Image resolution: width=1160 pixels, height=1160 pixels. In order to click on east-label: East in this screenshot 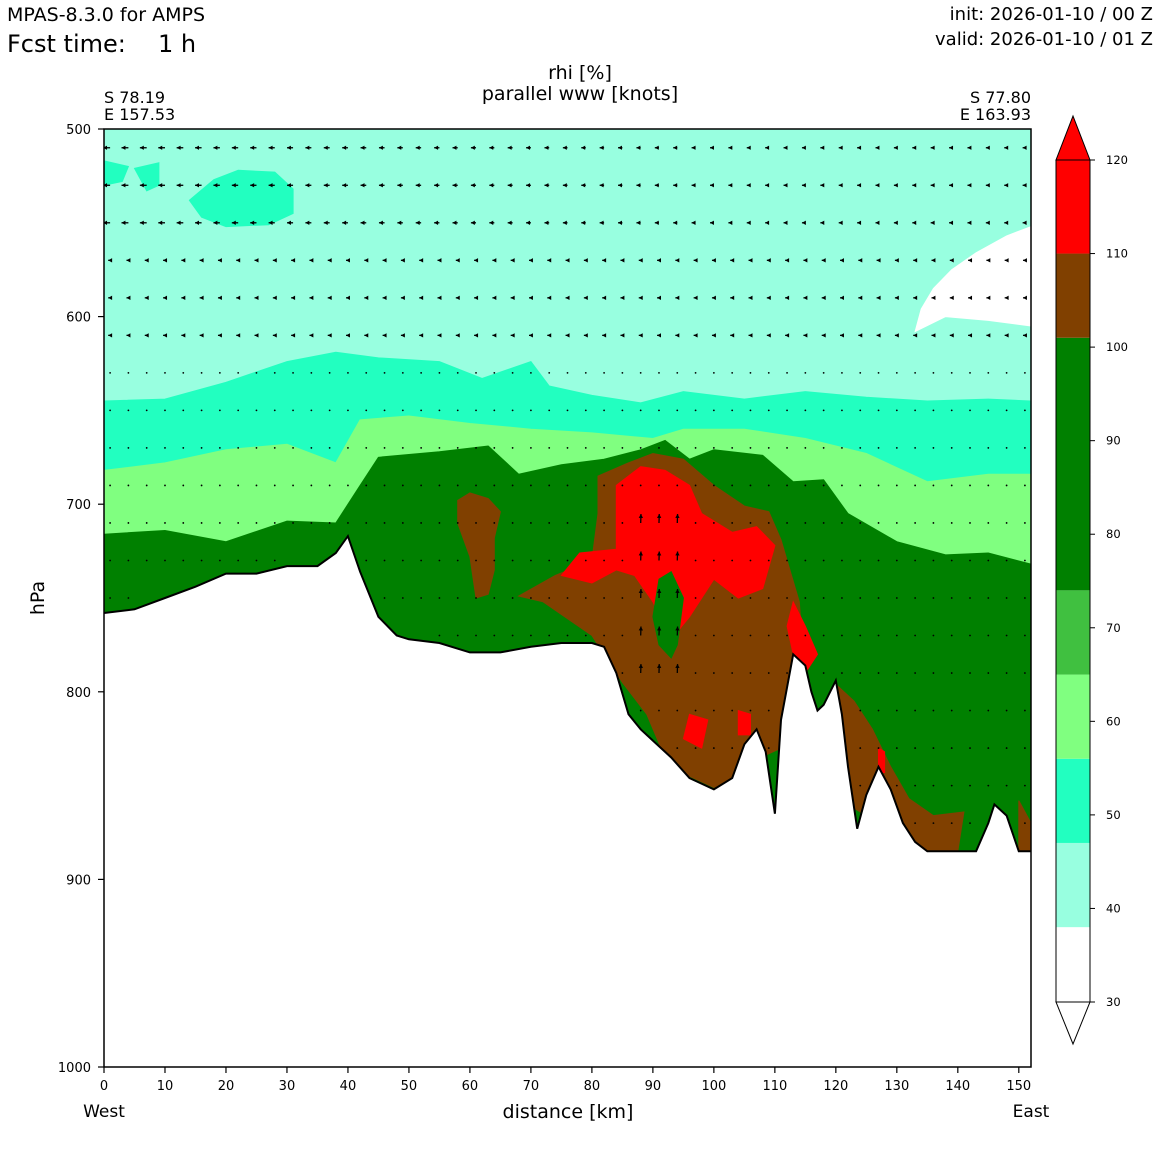, I will do `click(1031, 1112)`.